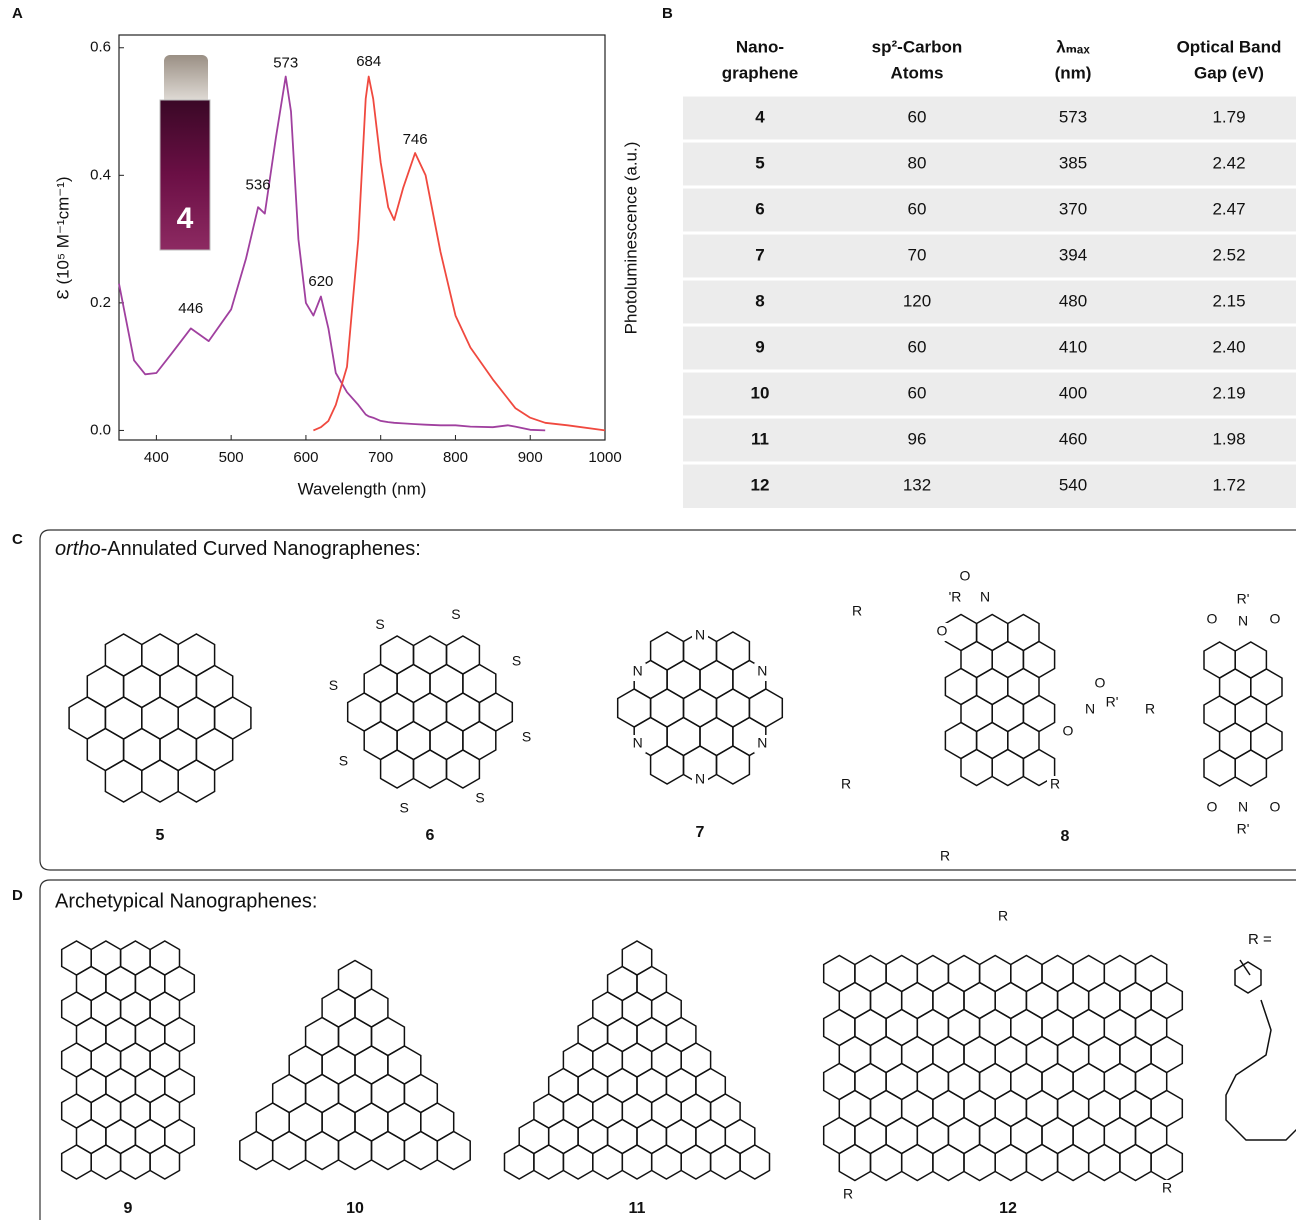 The image size is (1296, 1220). I want to click on atom-label: 'R, so click(955, 597).